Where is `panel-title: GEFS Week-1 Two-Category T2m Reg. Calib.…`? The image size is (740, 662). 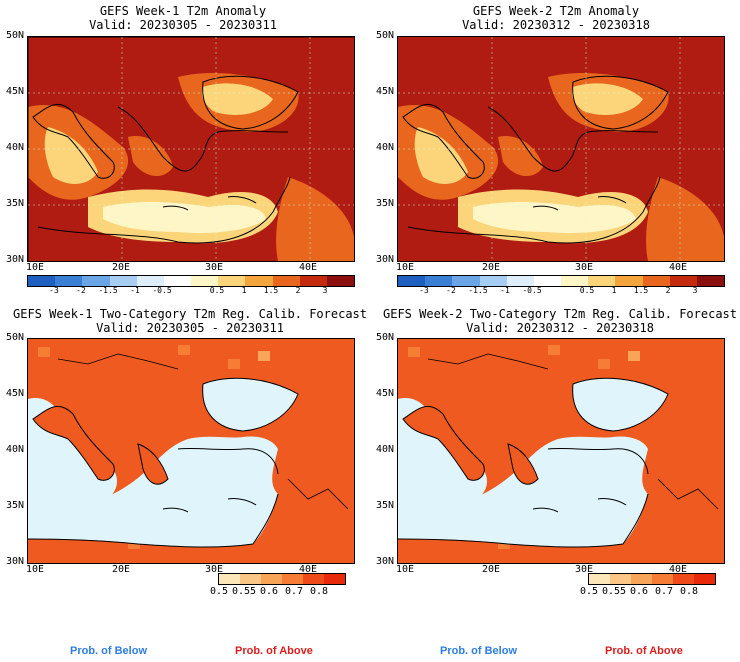
panel-title: GEFS Week-1 Two-Category T2m Reg. Calib.… is located at coordinates (190, 314).